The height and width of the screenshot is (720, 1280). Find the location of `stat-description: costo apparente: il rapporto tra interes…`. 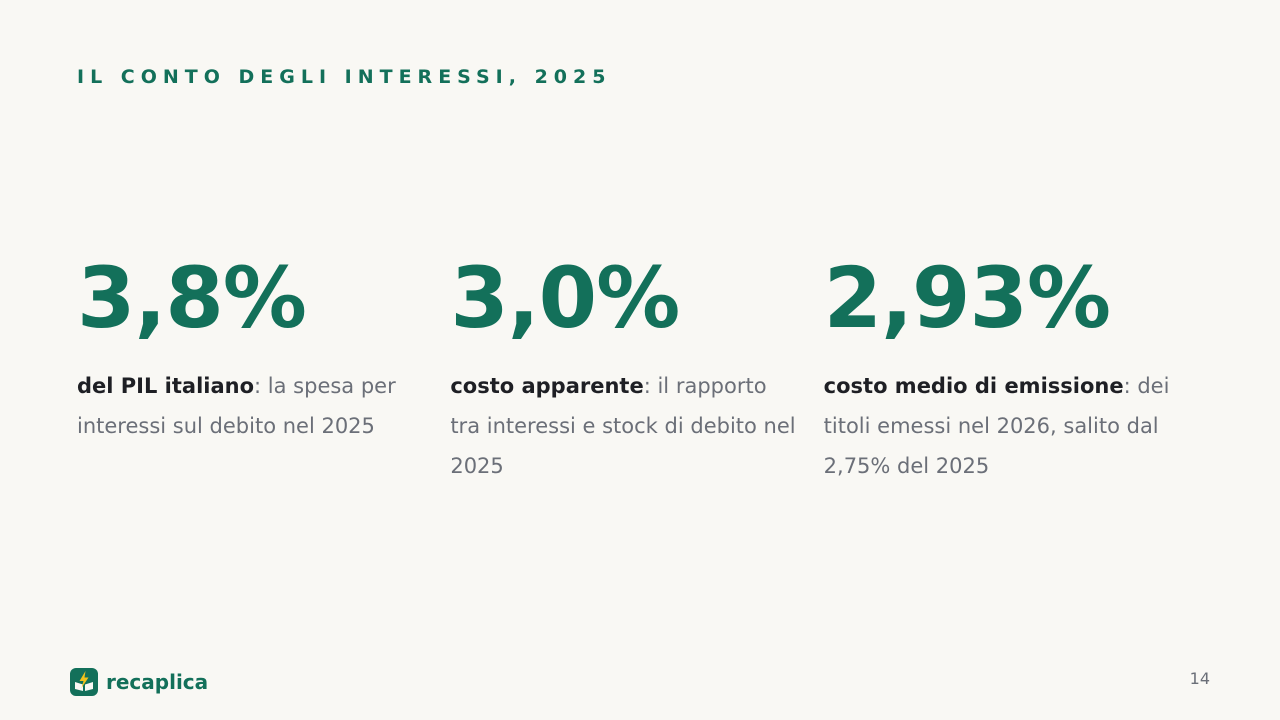

stat-description: costo apparente: il rapporto tra interes… is located at coordinates (625, 426).